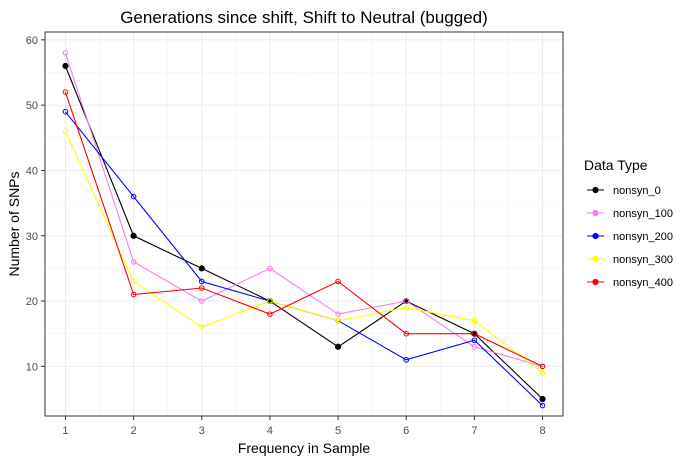  What do you see at coordinates (643, 260) in the screenshot?
I see `legend-label-nonsyn_300: nonsyn_300` at bounding box center [643, 260].